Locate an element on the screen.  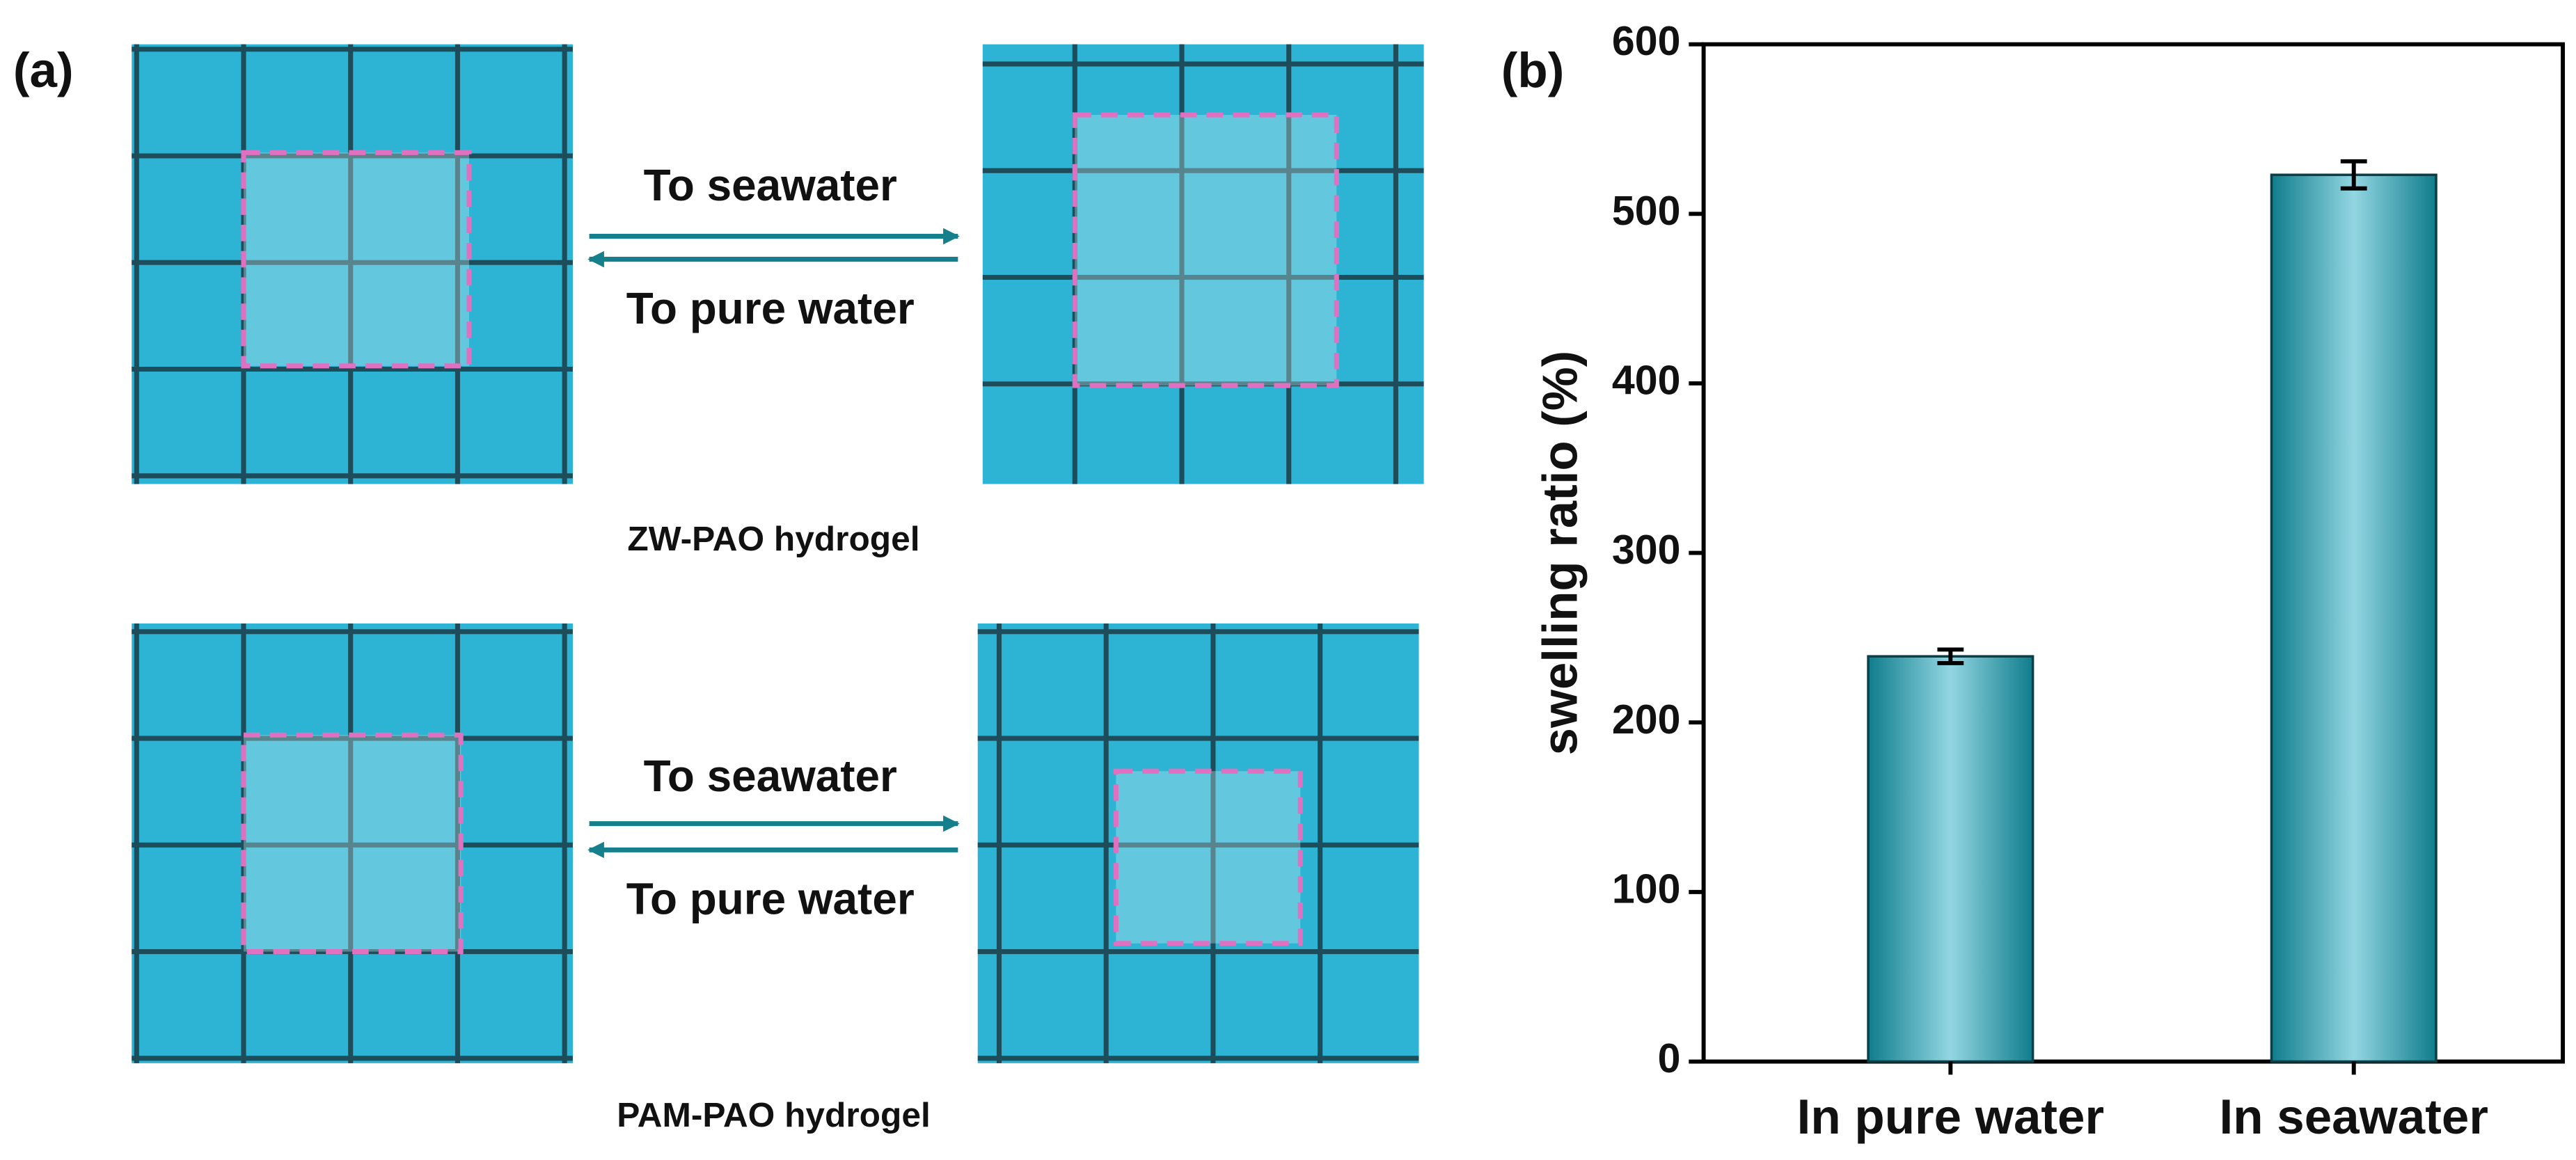
y-tick-label: 200 is located at coordinates (1646, 720).